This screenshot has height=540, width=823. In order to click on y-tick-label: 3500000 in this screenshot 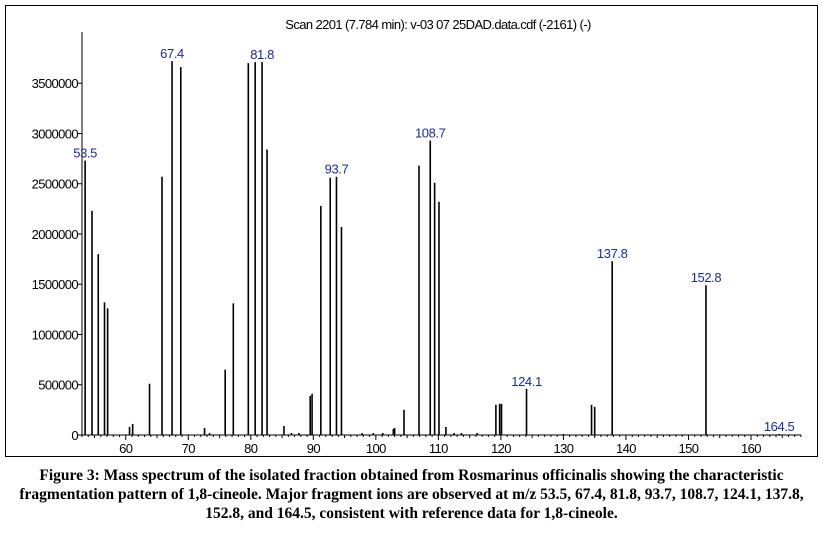, I will do `click(55, 83)`.